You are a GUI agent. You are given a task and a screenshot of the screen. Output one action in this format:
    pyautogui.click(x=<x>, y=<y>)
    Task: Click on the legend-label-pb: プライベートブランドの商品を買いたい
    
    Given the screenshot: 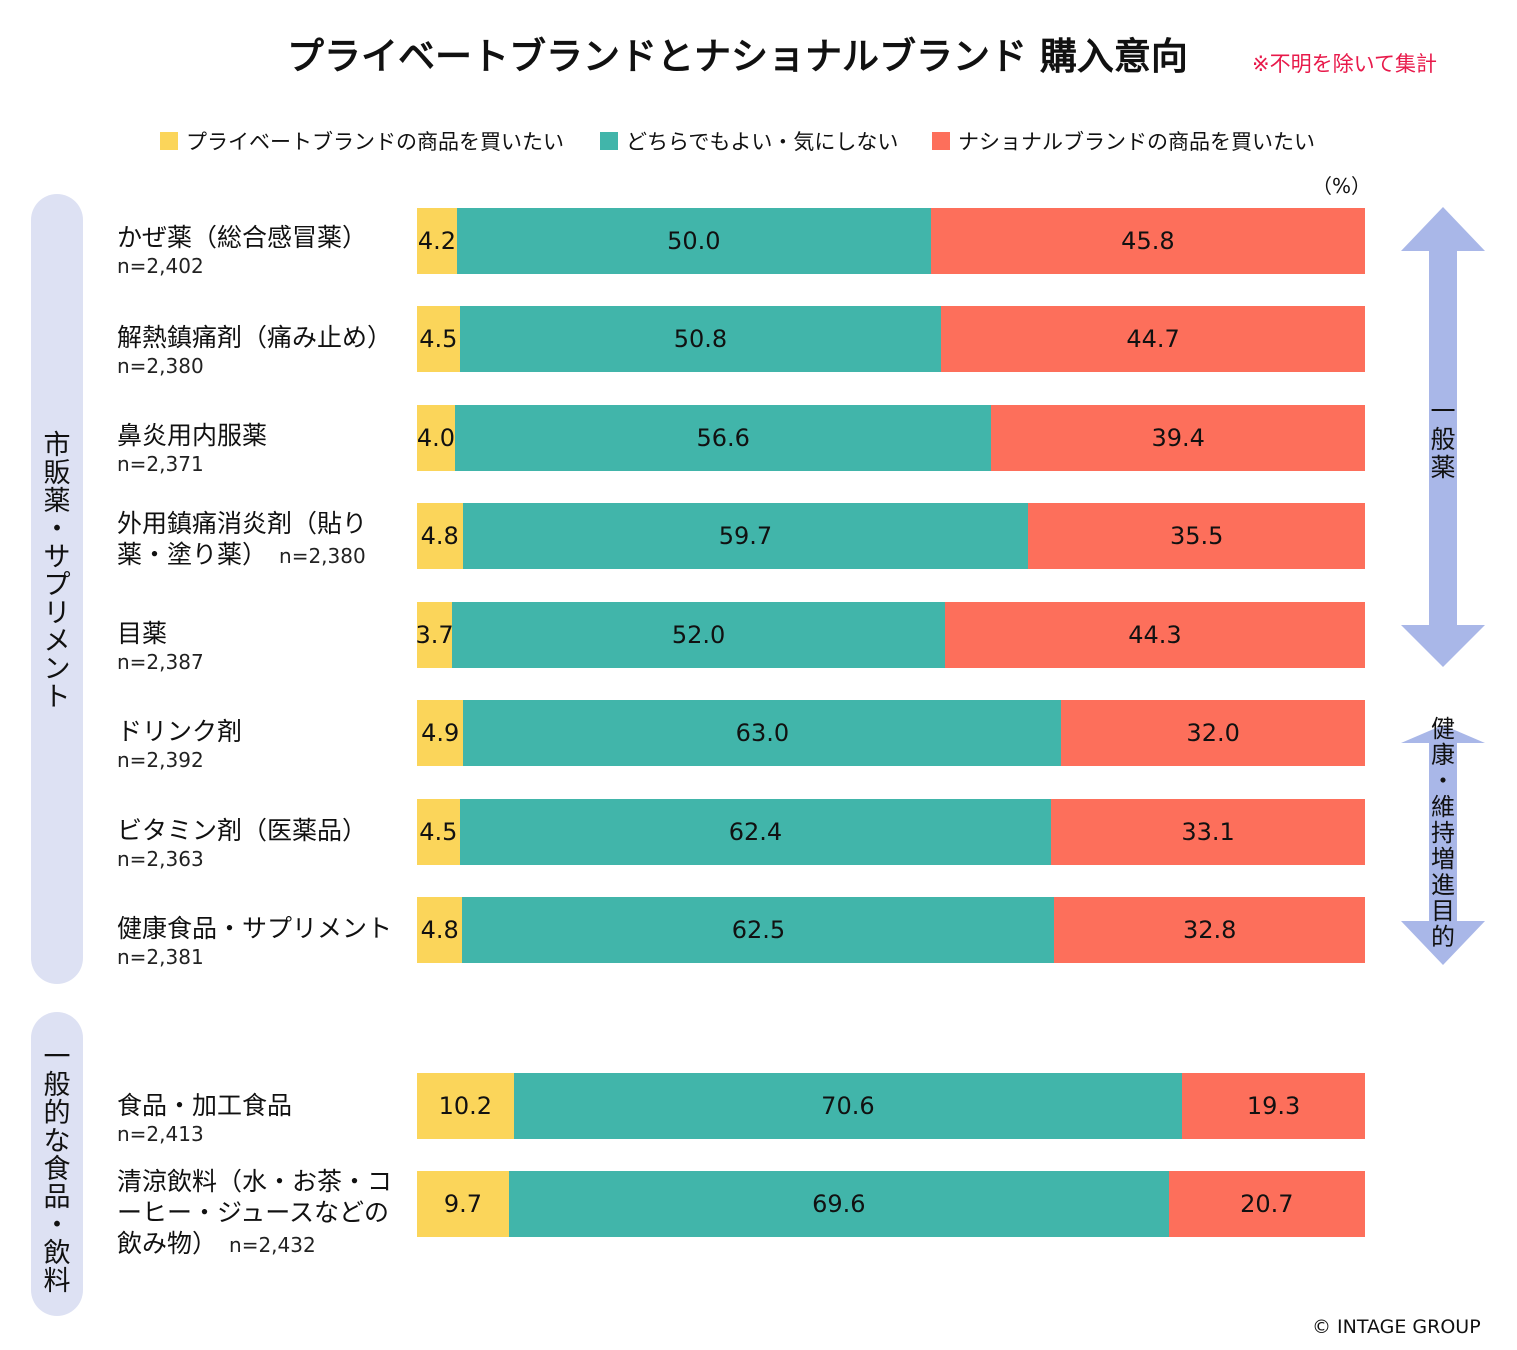 What is the action you would take?
    pyautogui.click(x=375, y=142)
    